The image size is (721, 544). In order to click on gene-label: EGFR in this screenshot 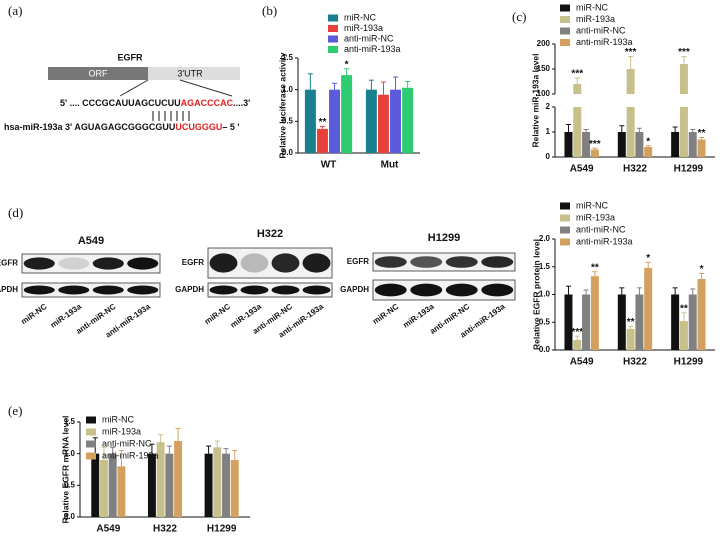, I will do `click(130, 57)`.